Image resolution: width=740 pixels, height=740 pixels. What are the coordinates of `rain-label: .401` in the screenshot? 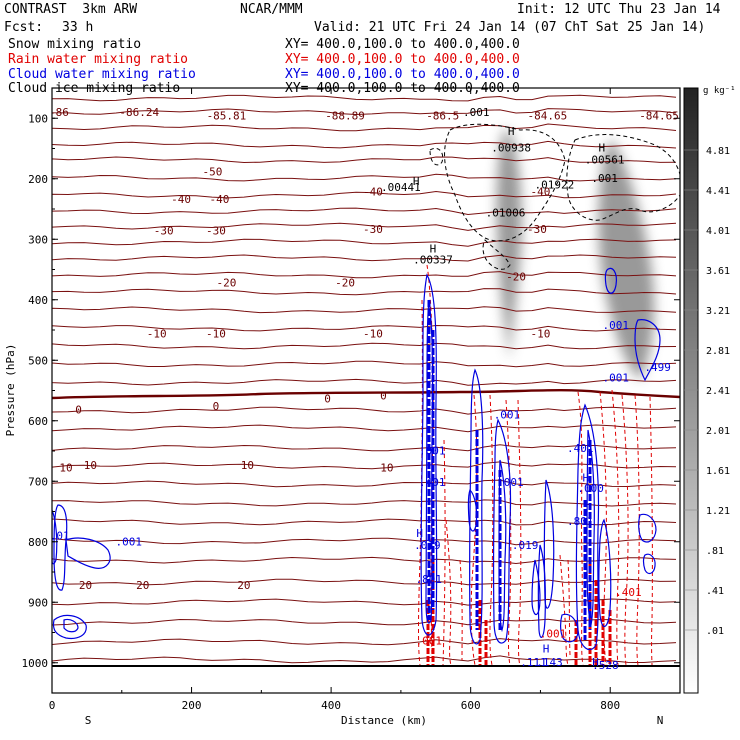 It's located at (628, 592).